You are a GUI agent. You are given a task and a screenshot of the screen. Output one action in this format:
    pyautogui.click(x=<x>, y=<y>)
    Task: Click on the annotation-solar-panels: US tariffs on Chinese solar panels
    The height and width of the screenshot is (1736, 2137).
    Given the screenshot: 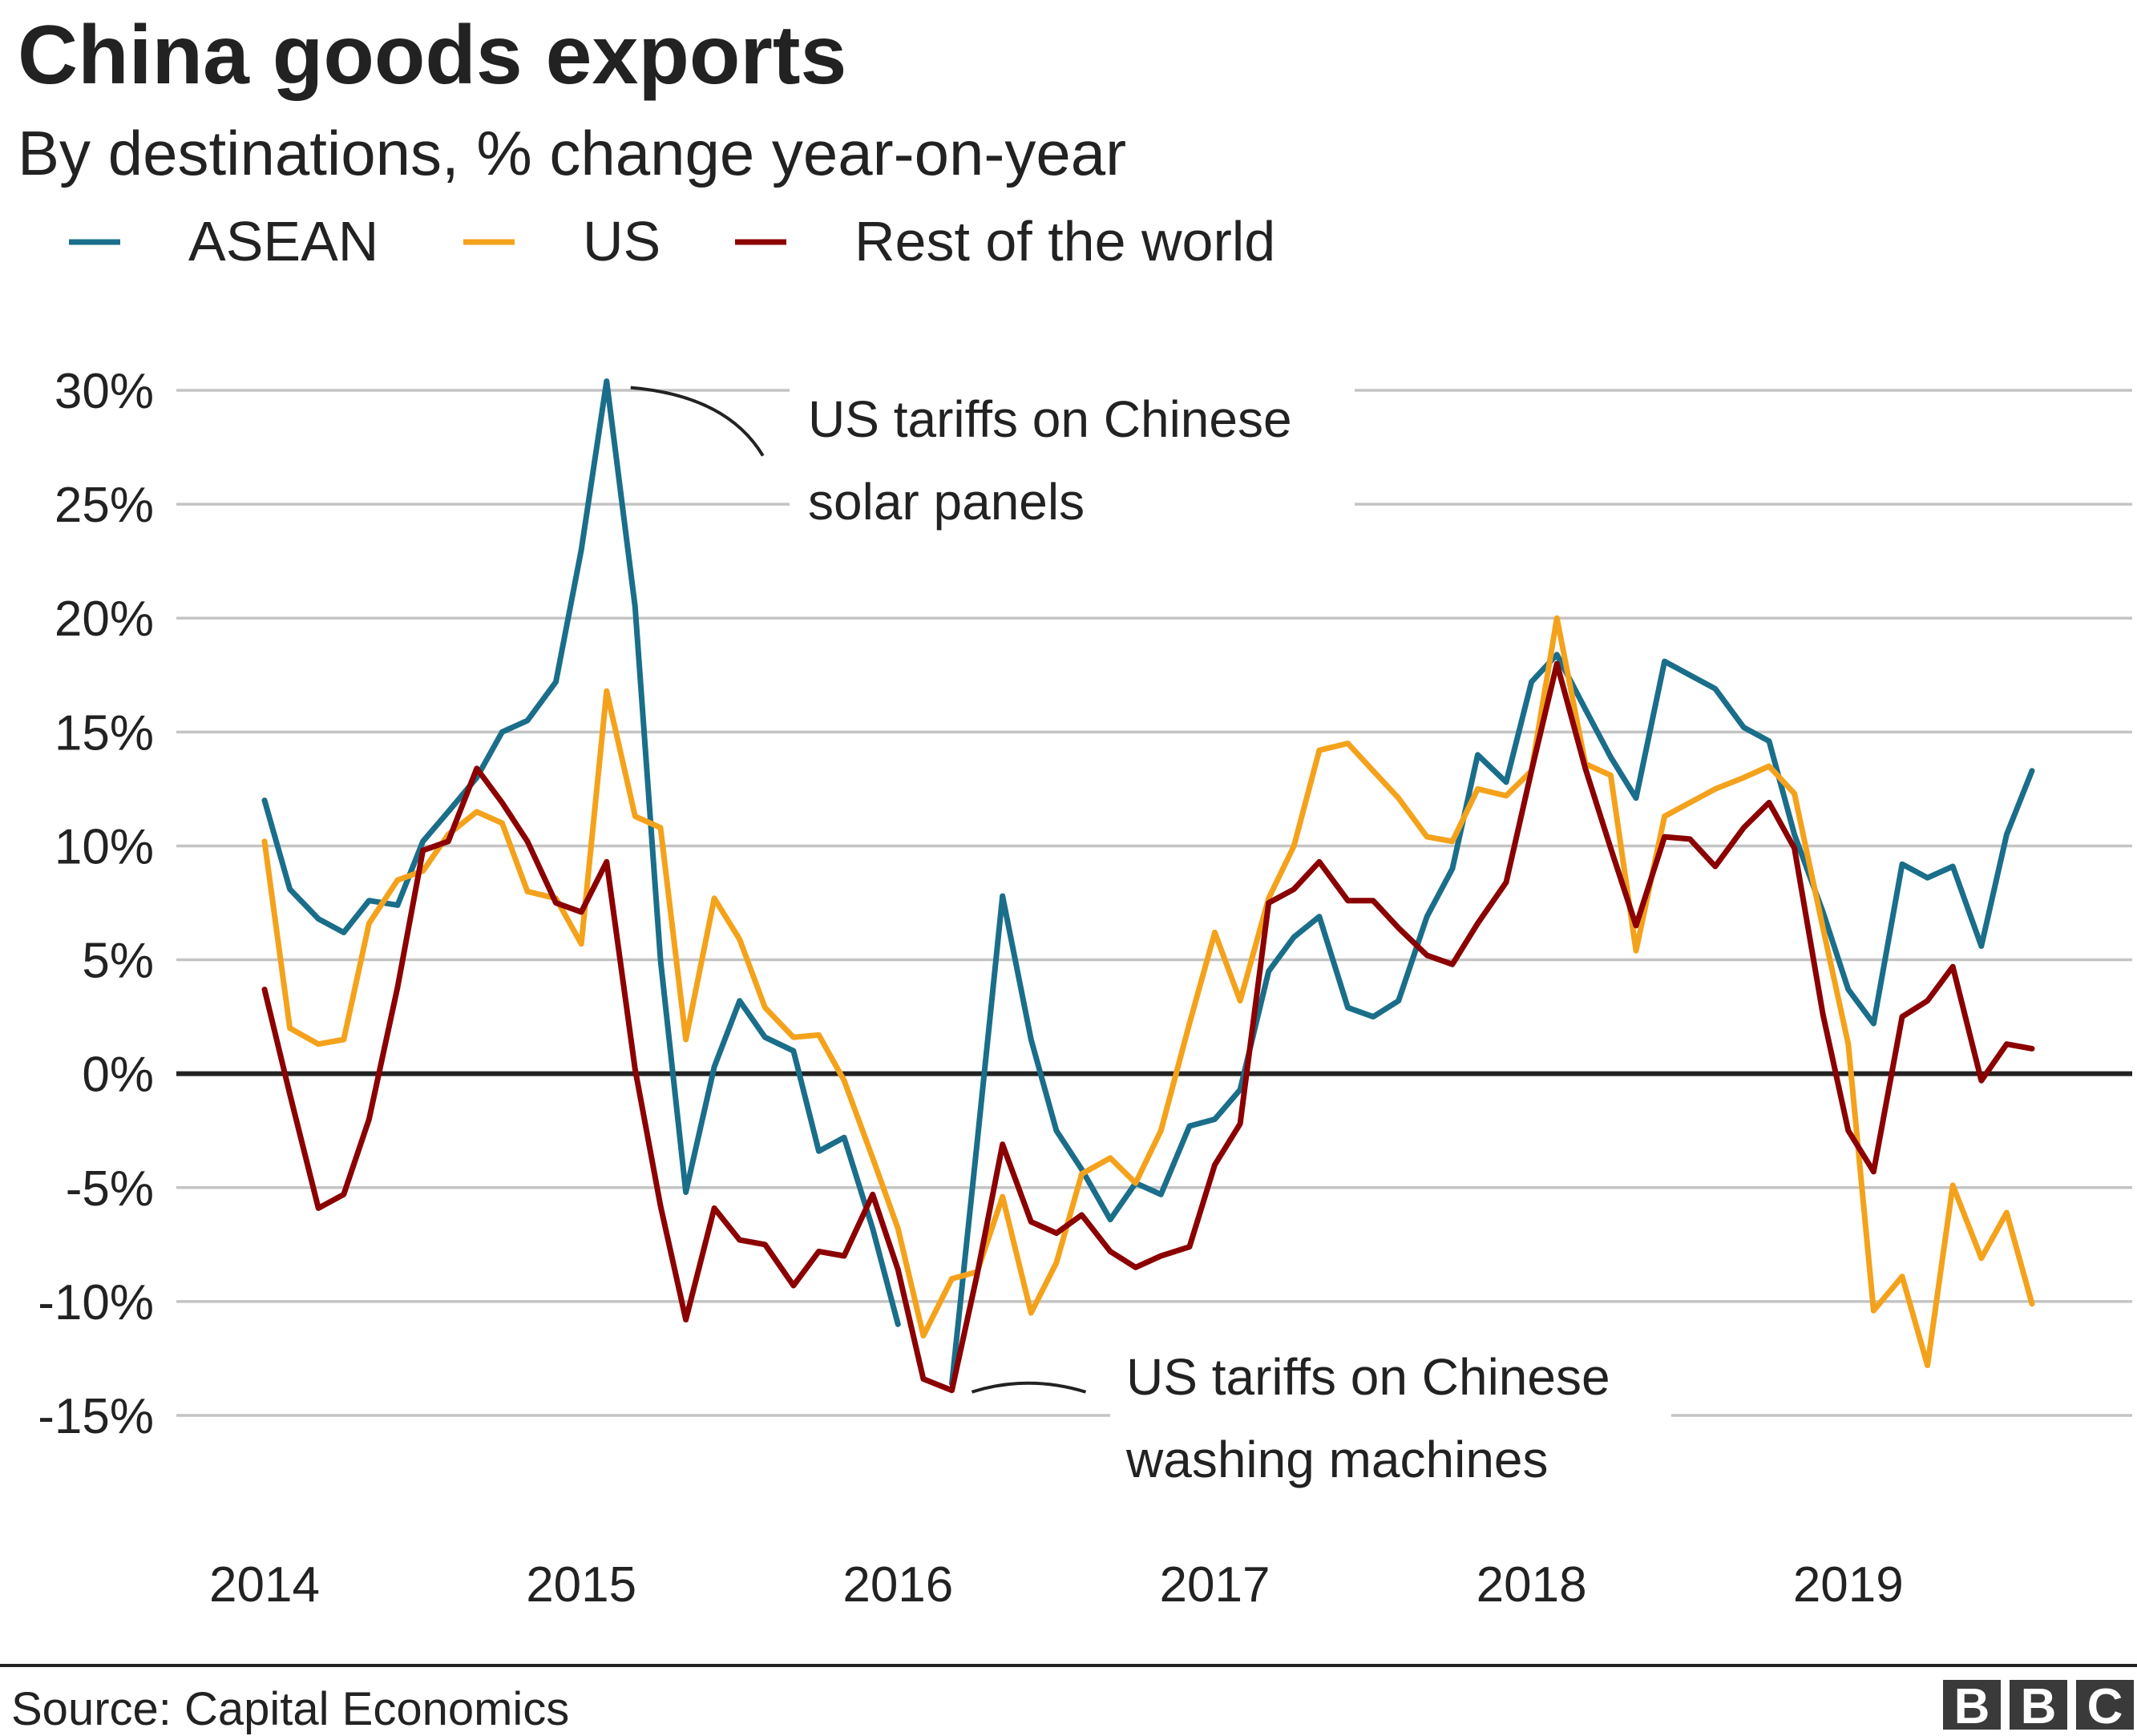 What is the action you would take?
    pyautogui.click(x=993, y=465)
    